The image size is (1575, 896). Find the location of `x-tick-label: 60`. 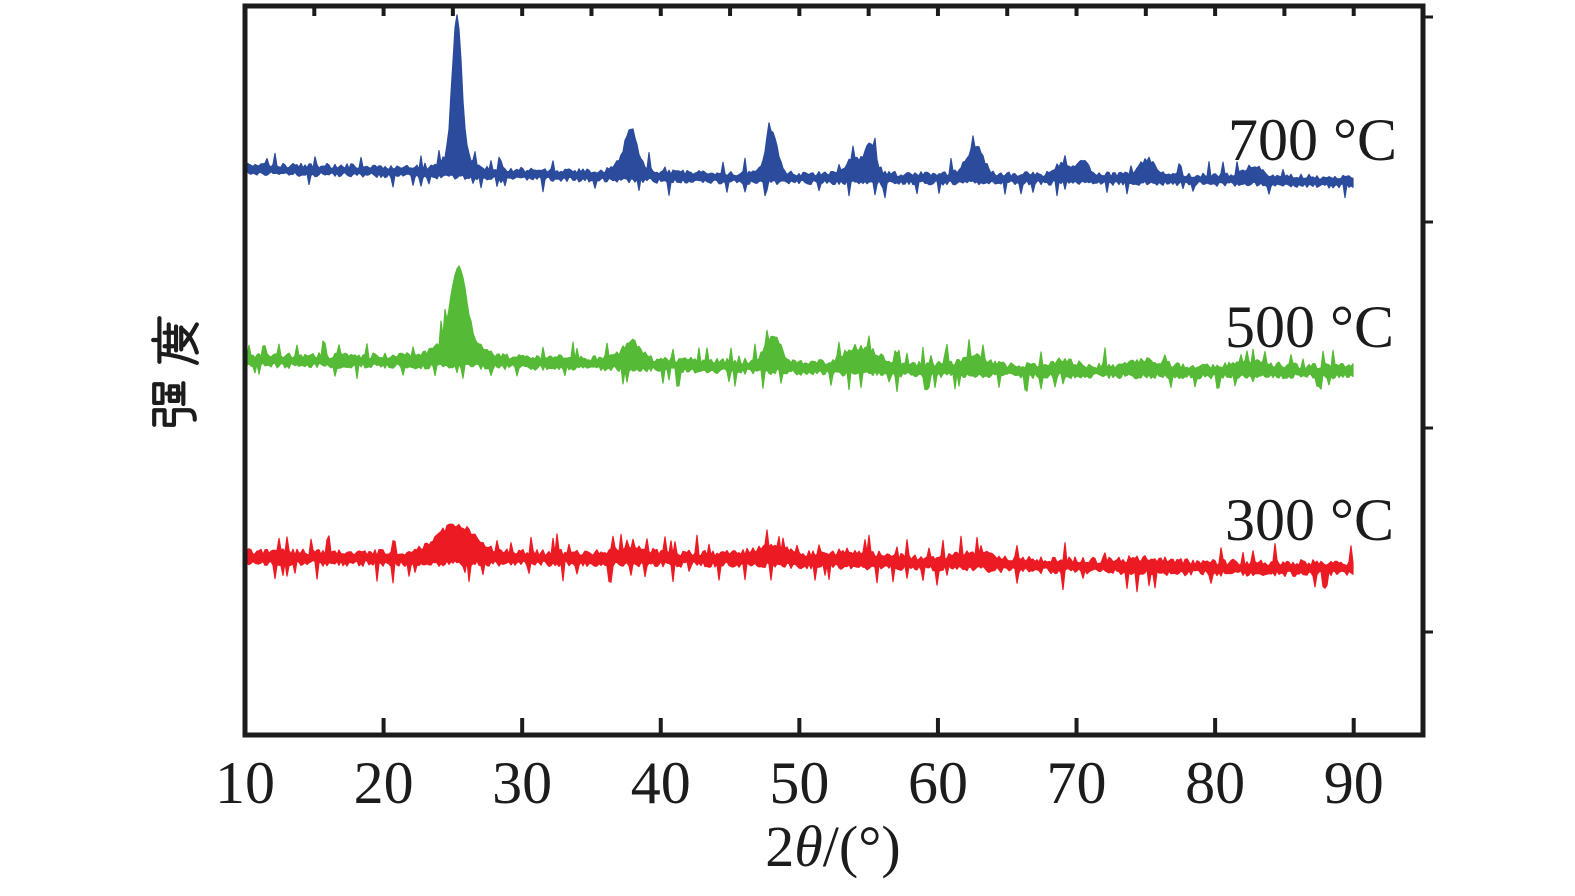

x-tick-label: 60 is located at coordinates (938, 783).